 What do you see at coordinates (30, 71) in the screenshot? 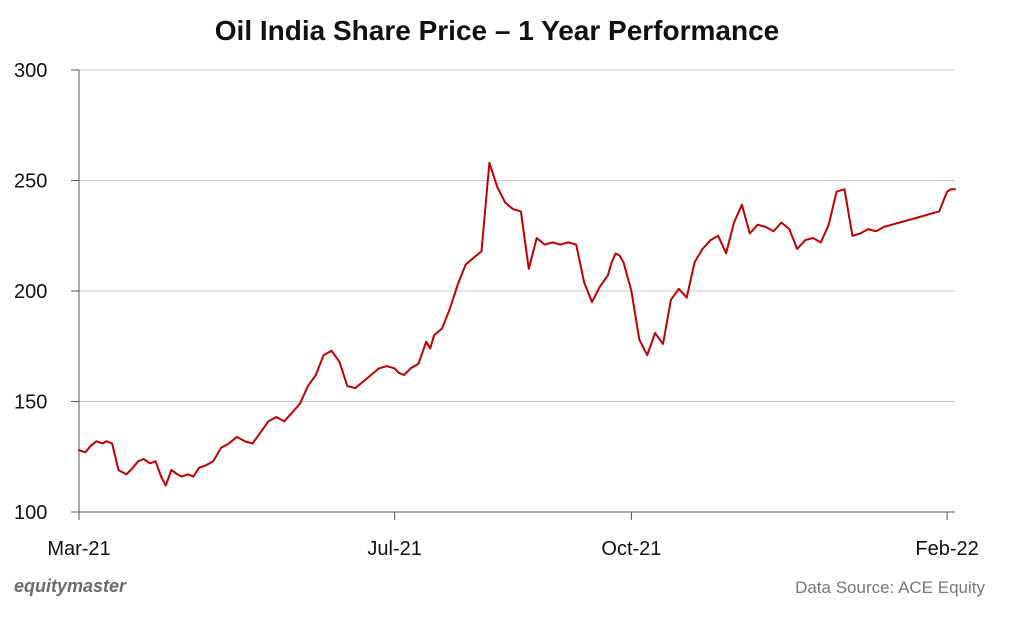
I see `ytick-label-300: 300` at bounding box center [30, 71].